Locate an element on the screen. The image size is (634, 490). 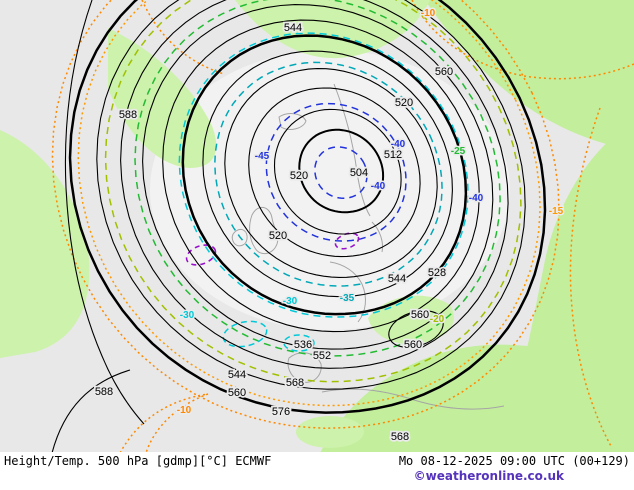
height-value-label: 512 is located at coordinates (393, 155).